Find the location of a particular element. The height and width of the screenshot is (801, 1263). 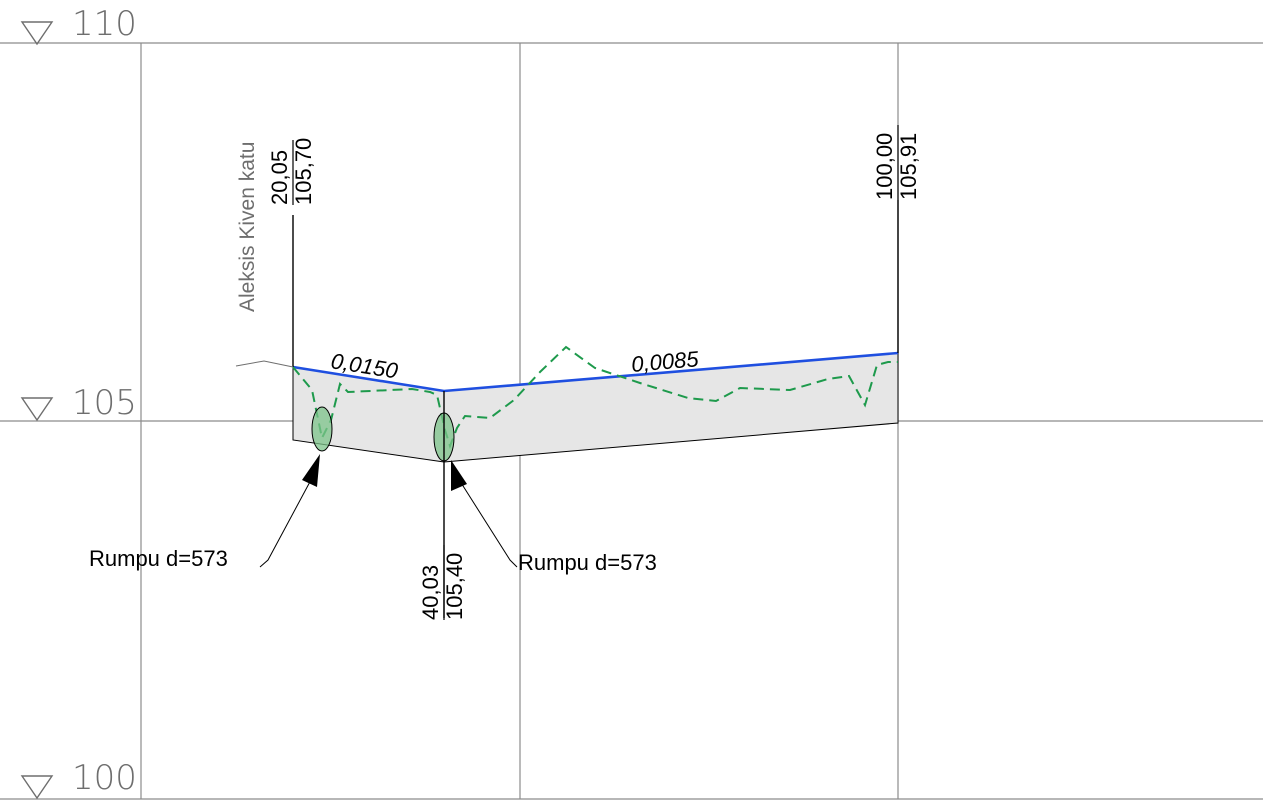

node-elevation-middle: 105,40 is located at coordinates (454, 586).